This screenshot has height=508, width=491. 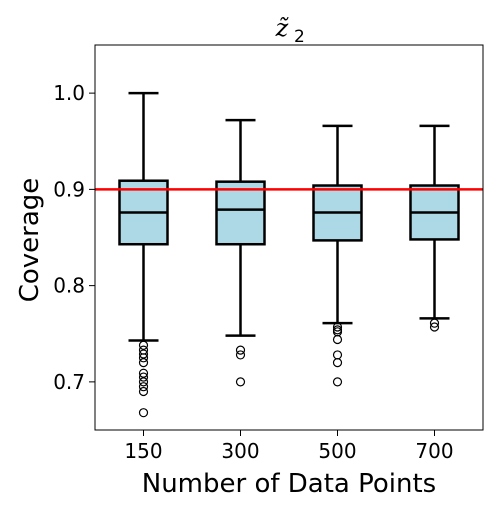 I want to click on y-tick-label: 1.0, so click(x=69, y=93).